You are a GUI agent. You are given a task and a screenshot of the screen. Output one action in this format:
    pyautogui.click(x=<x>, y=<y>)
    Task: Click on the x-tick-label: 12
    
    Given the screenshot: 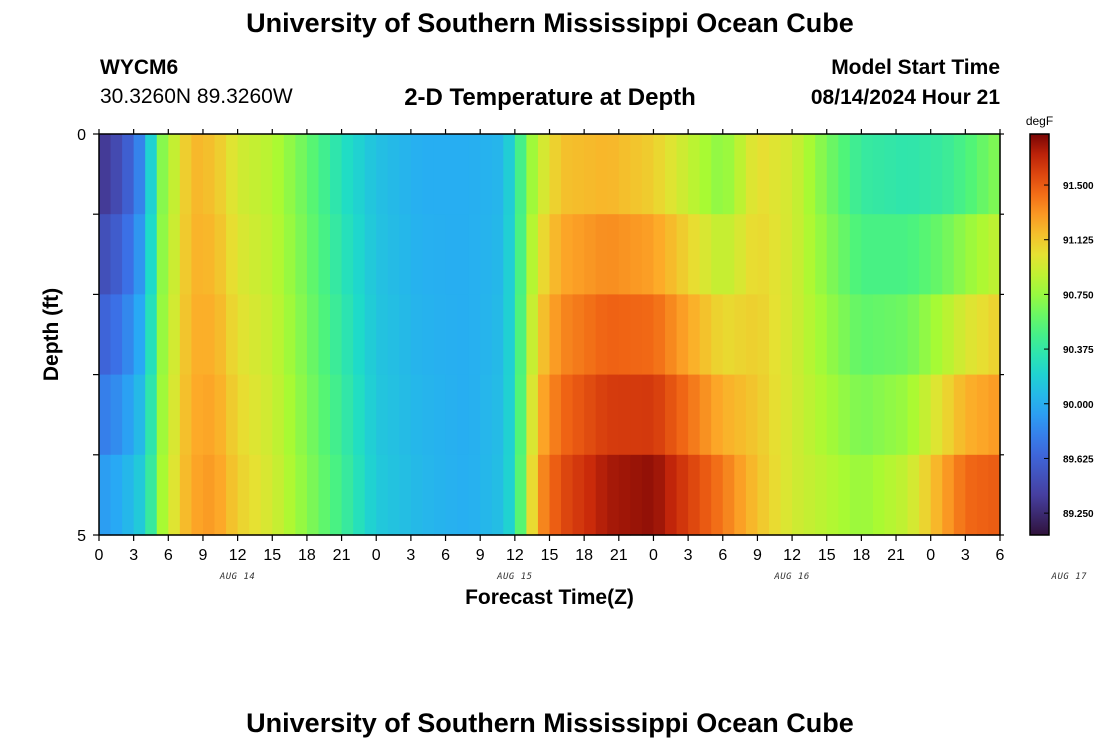 What is the action you would take?
    pyautogui.click(x=238, y=555)
    